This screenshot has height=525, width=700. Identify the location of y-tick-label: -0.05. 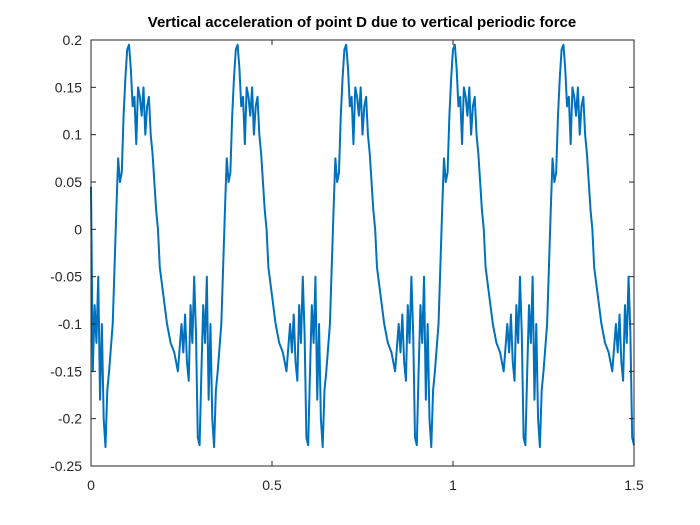
(66, 277).